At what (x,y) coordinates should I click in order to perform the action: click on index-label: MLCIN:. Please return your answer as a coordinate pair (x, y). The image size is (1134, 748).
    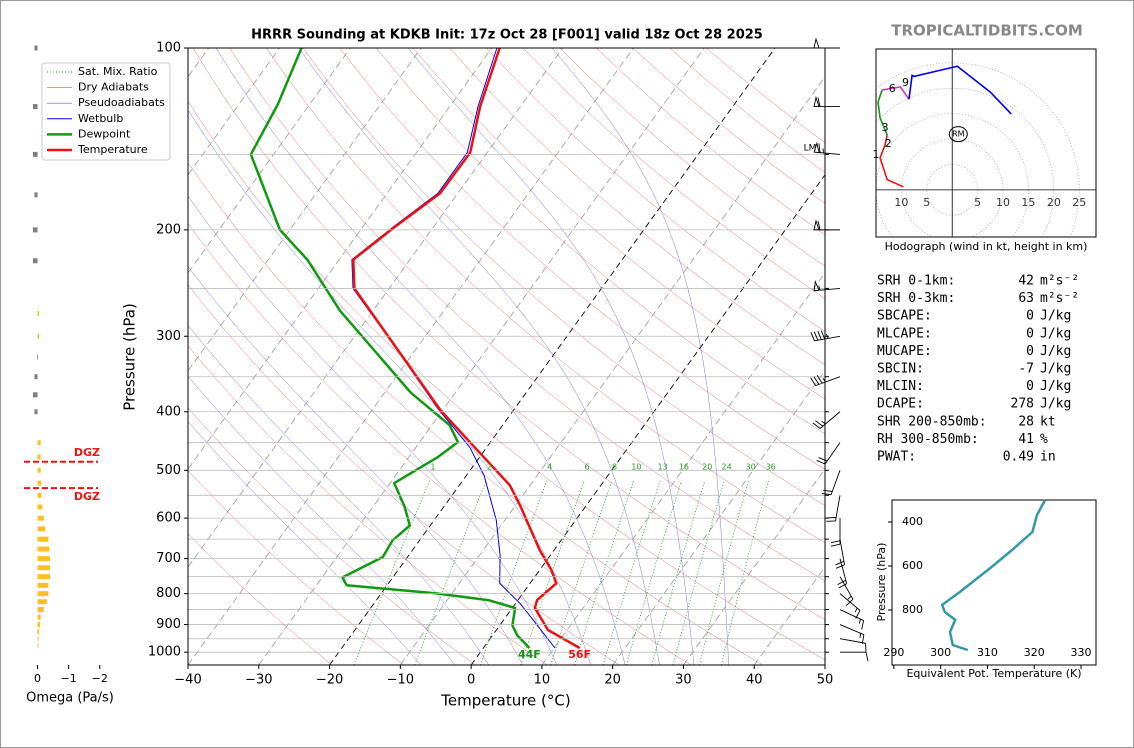
    Looking at the image, I should click on (900, 386).